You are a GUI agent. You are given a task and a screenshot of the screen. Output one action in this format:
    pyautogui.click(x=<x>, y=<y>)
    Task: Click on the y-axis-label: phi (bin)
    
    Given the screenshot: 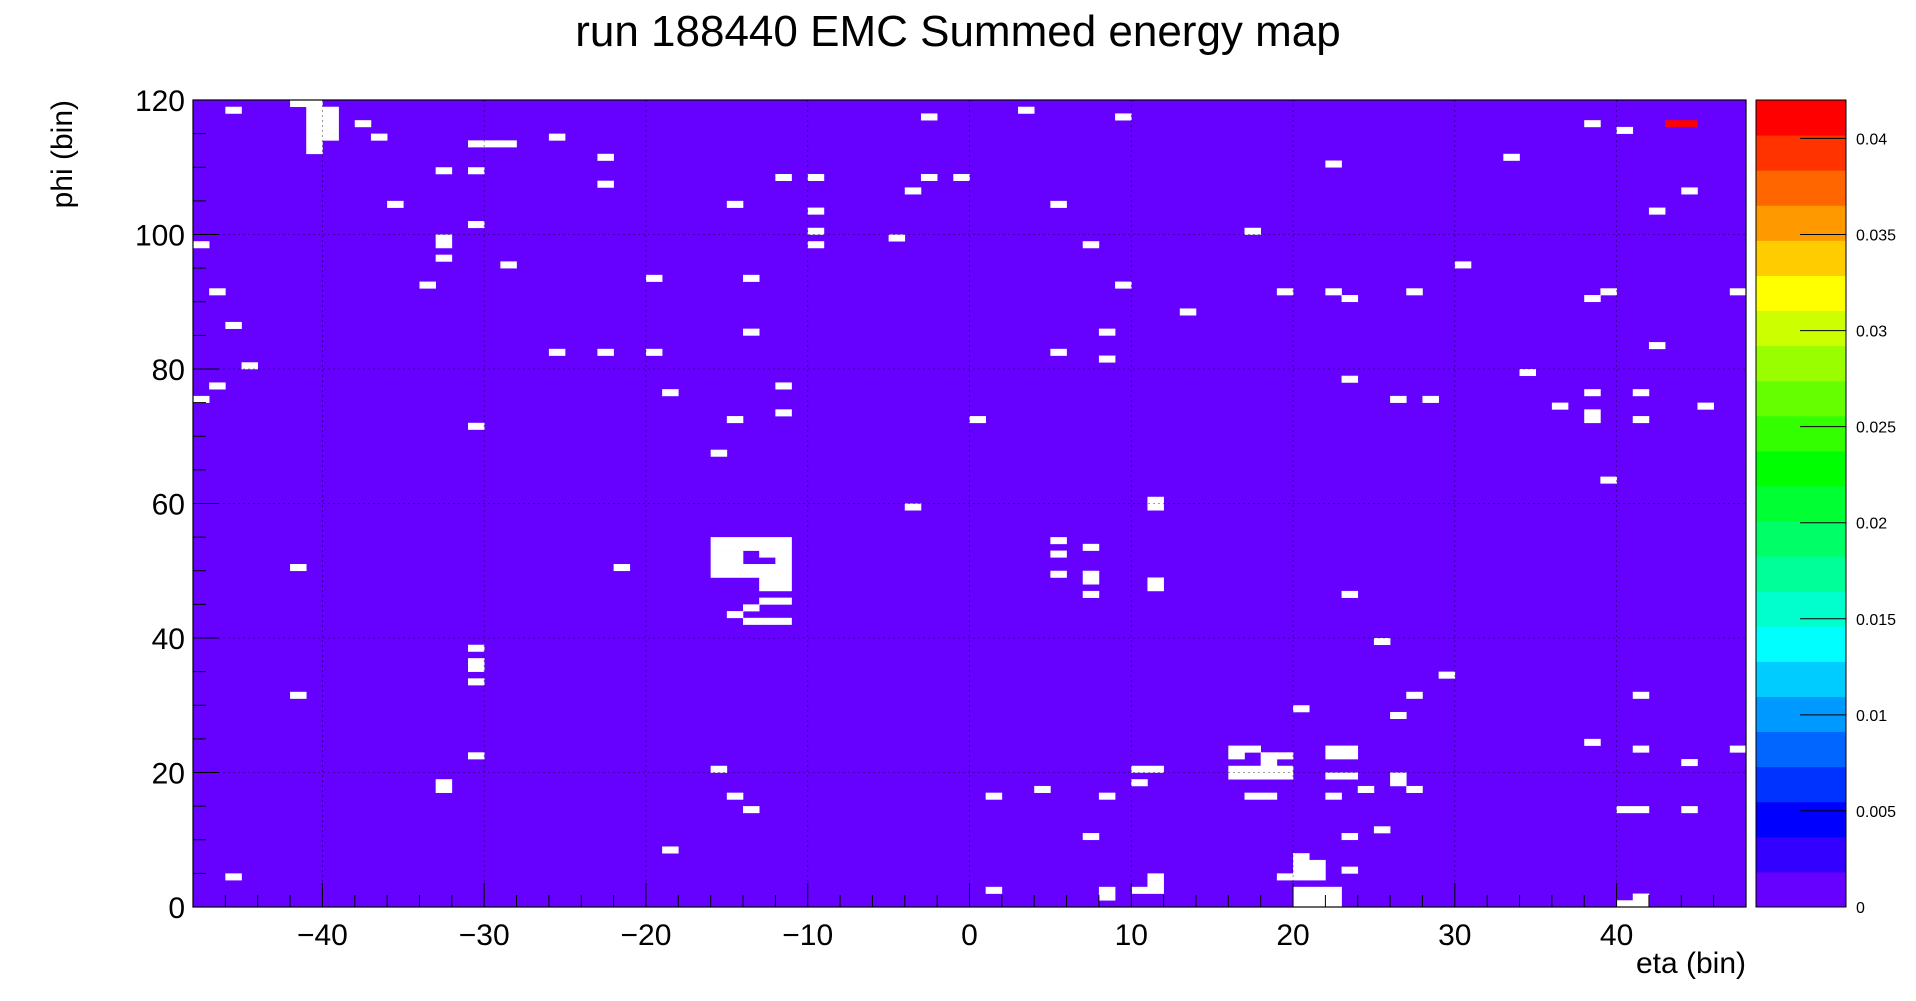 What is the action you would take?
    pyautogui.click(x=62, y=154)
    